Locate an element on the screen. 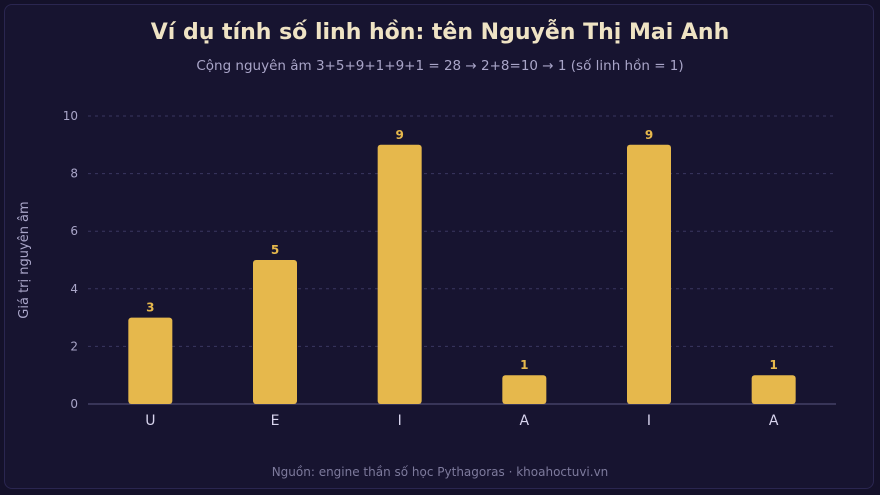  y-tick-label: 0 is located at coordinates (74, 404).